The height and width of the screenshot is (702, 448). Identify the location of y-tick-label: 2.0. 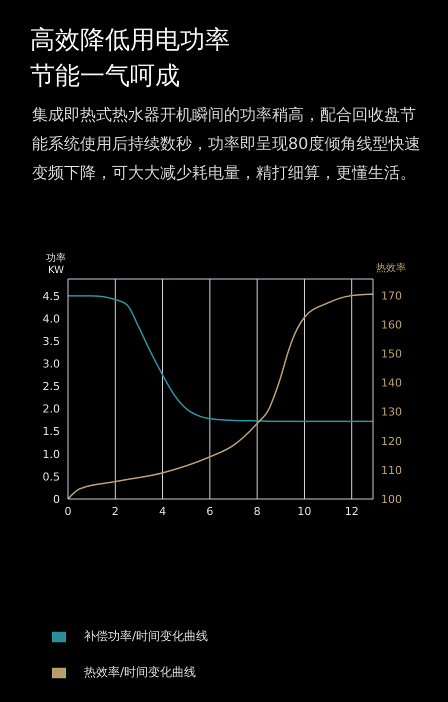
(51, 409).